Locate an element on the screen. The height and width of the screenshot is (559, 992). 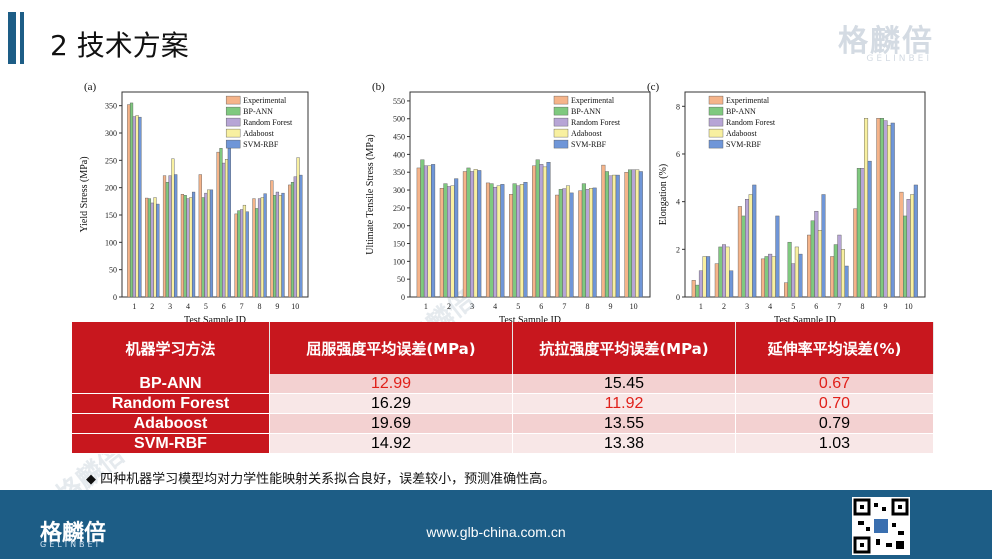
el-cell: 0.79 is located at coordinates (834, 423).